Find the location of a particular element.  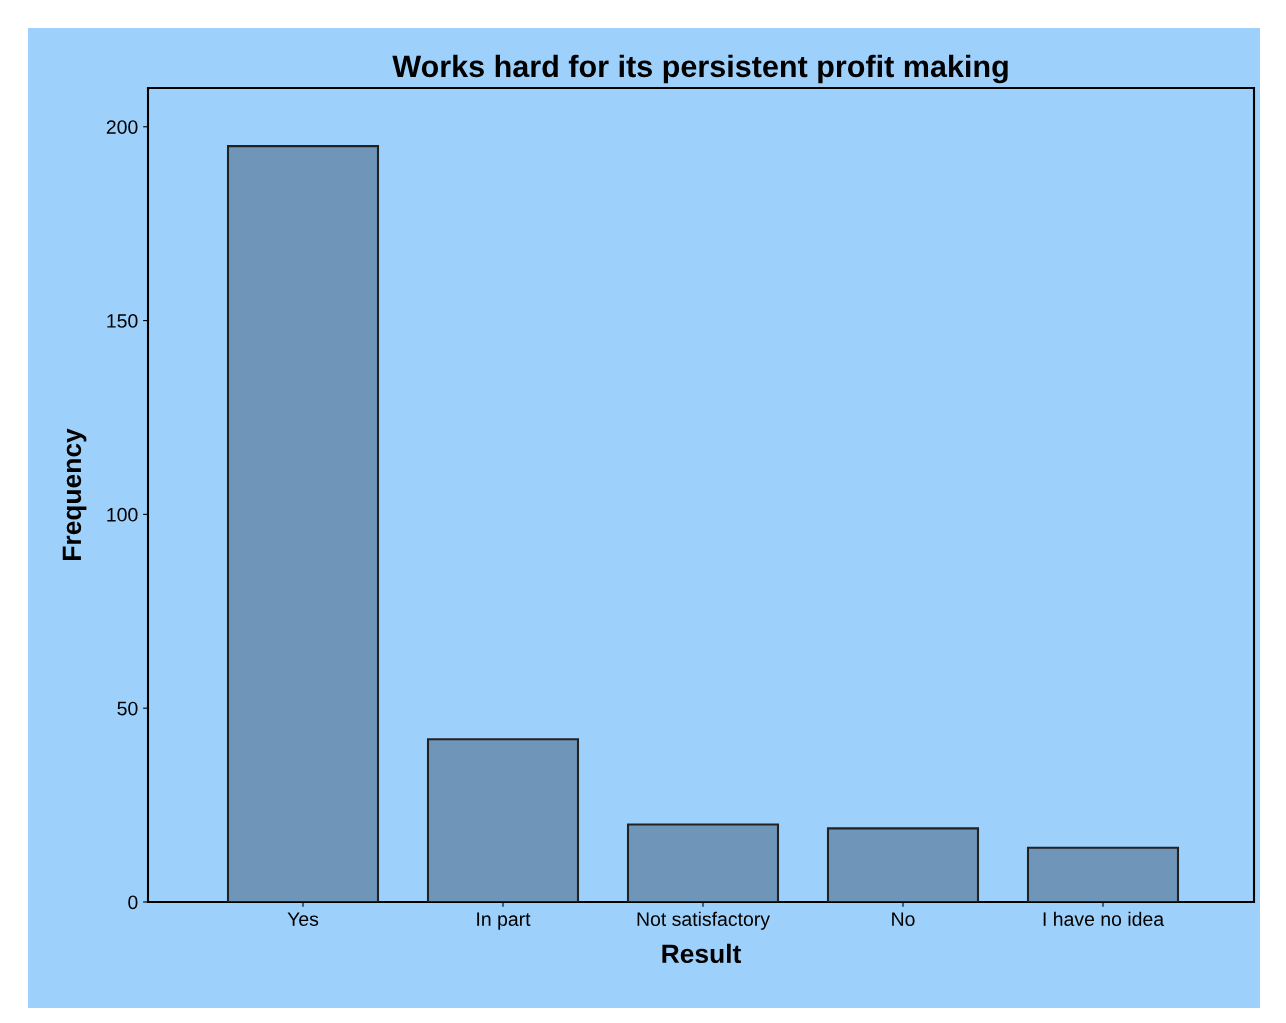

x-tick-label: No is located at coordinates (903, 919).